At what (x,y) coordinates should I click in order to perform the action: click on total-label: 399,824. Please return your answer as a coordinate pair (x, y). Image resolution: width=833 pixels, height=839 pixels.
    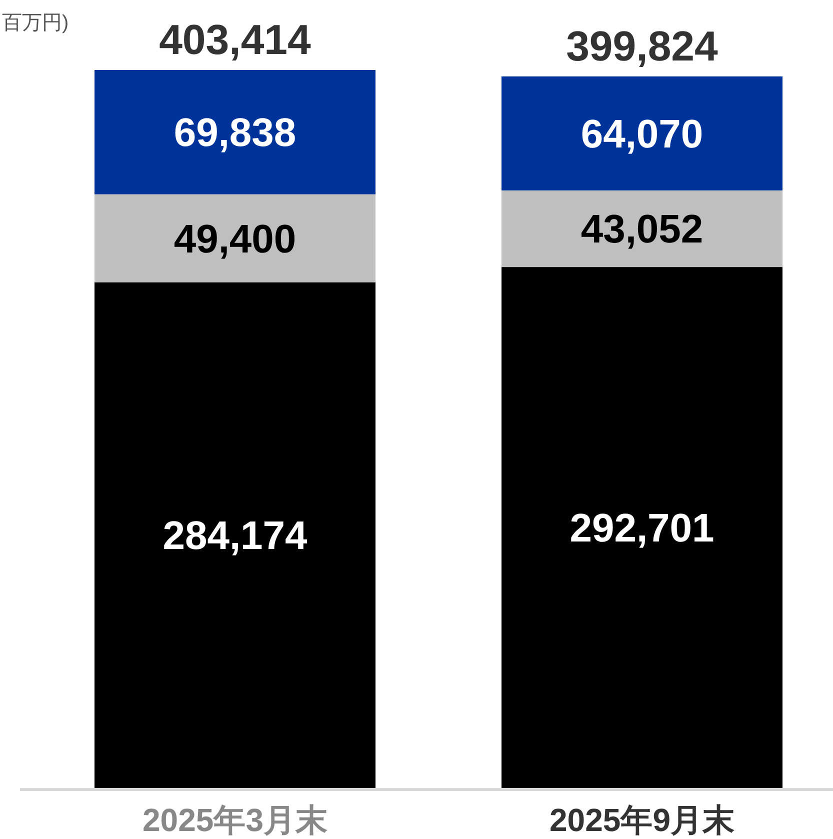
    Looking at the image, I should click on (642, 46).